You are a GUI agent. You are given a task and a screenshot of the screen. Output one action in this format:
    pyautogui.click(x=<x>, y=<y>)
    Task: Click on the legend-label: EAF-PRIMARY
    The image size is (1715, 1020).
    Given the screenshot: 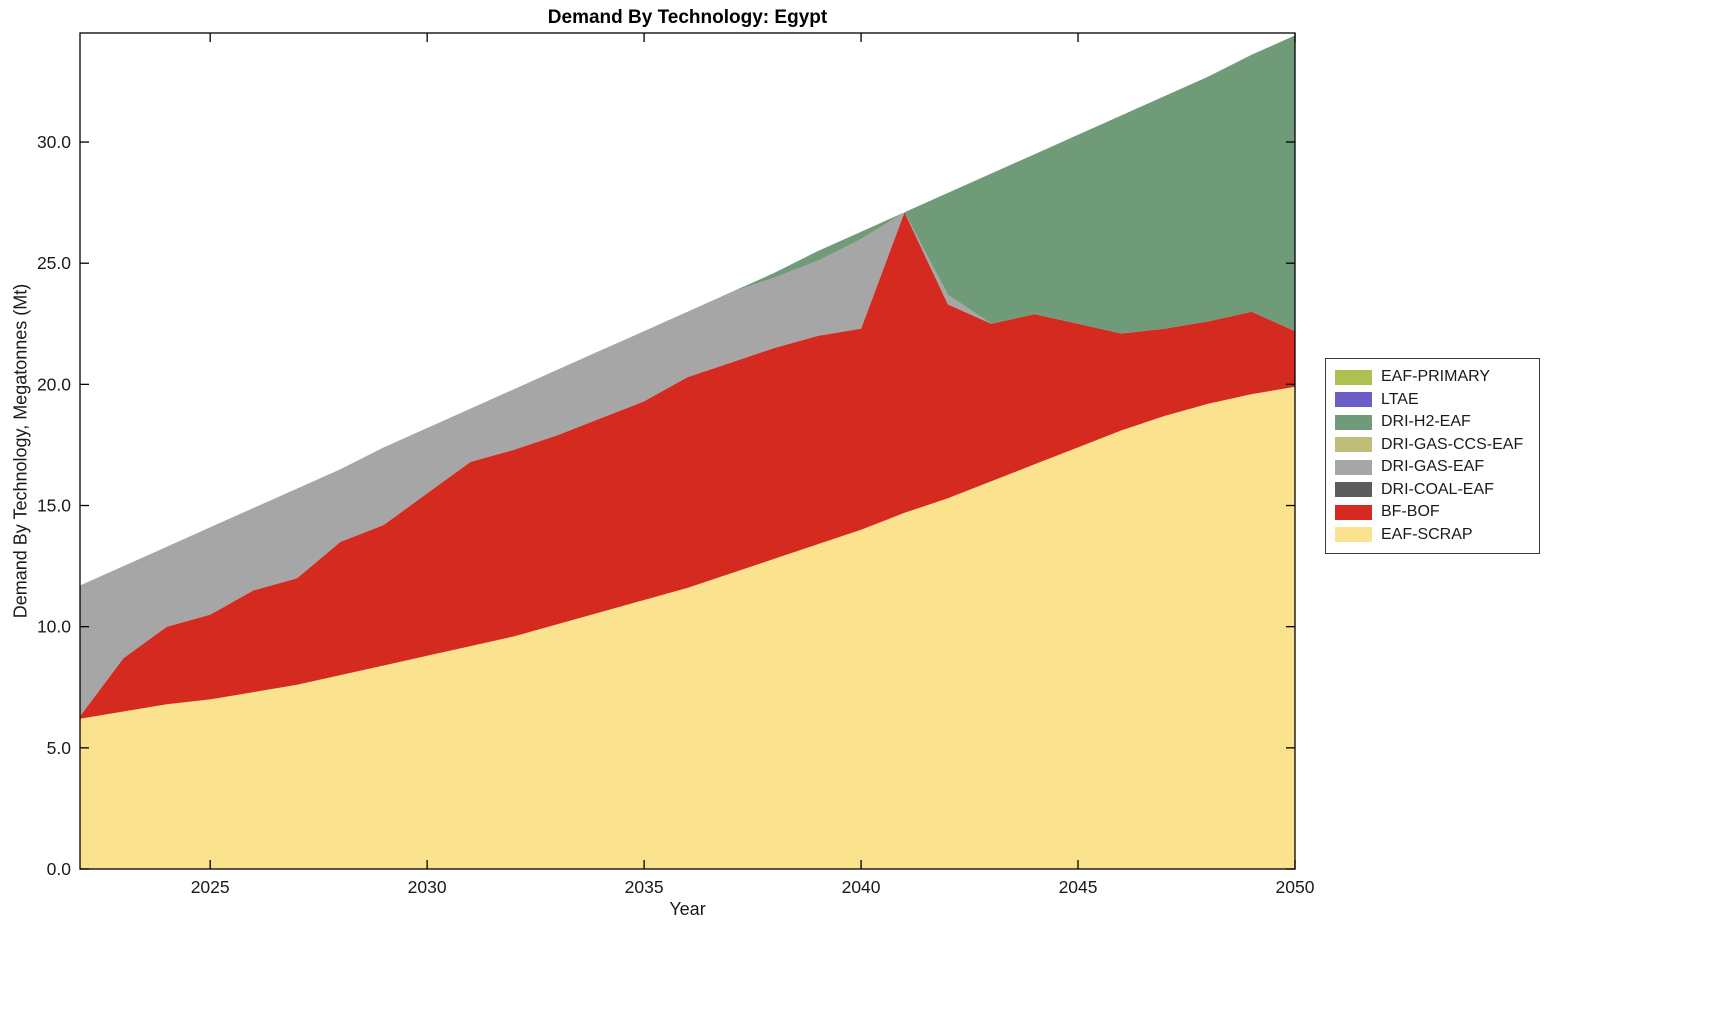 What is the action you would take?
    pyautogui.click(x=1436, y=377)
    